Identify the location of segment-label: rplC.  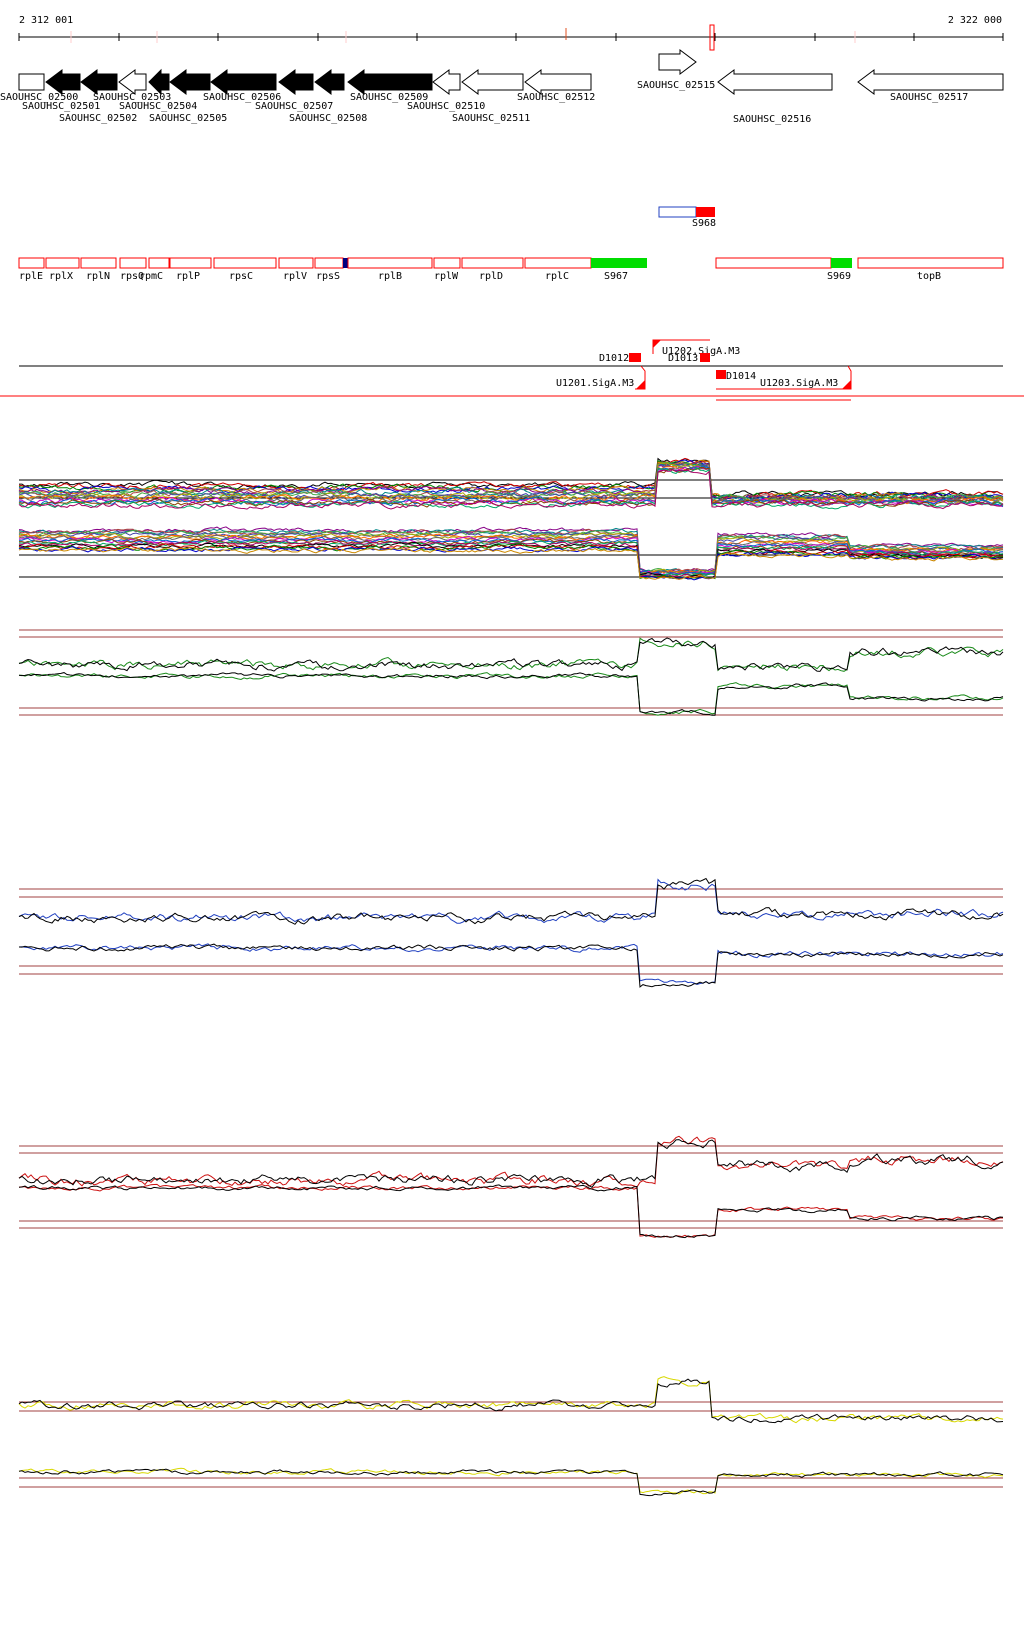
(557, 276).